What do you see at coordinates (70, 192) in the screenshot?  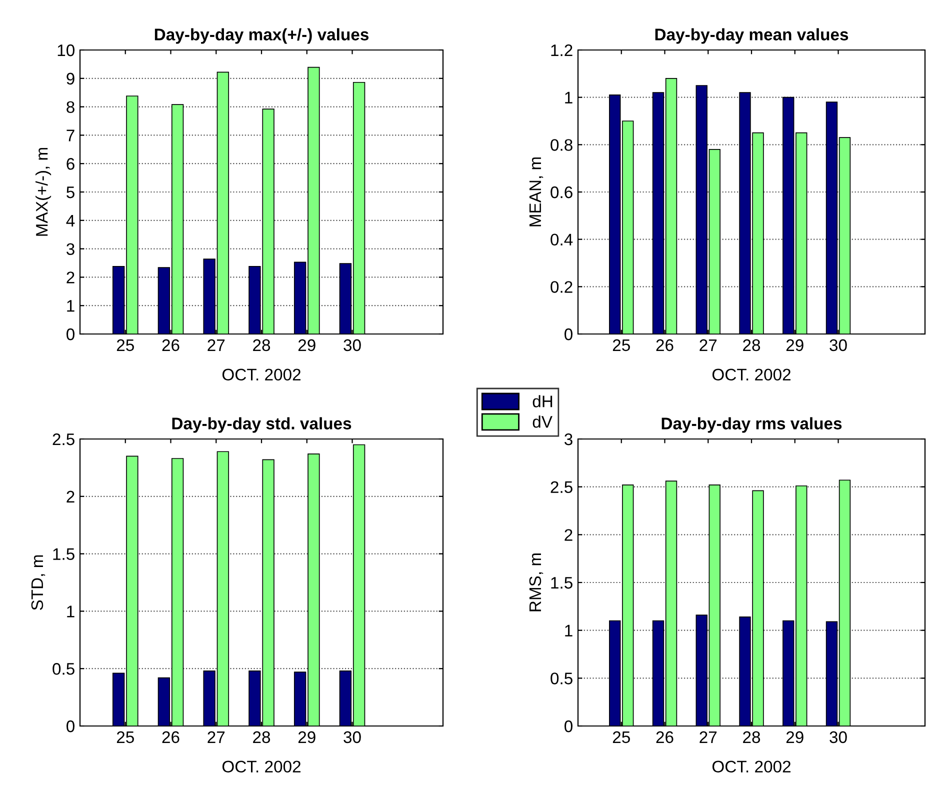 I see `y-tick-label: 5` at bounding box center [70, 192].